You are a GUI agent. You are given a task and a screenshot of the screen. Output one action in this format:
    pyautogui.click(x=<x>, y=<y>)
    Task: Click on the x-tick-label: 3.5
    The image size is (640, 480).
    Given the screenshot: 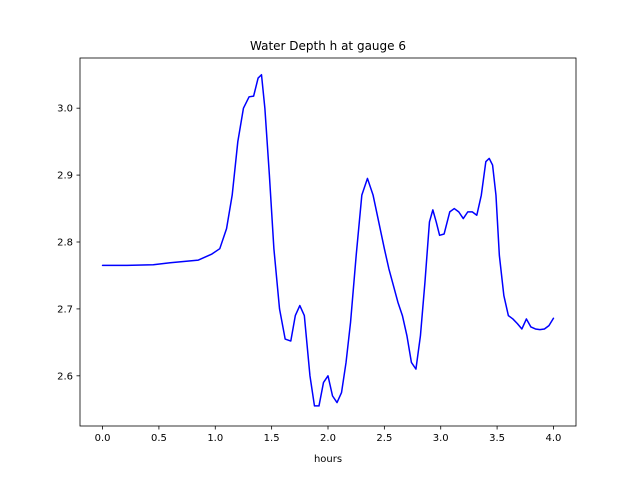 What is the action you would take?
    pyautogui.click(x=497, y=438)
    